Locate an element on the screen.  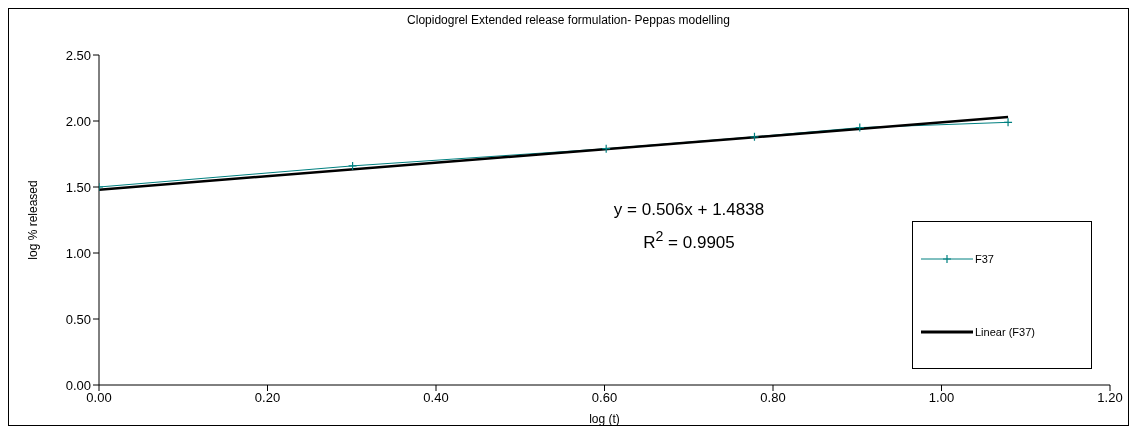
x-tick-label: 0.20 is located at coordinates (267, 398).